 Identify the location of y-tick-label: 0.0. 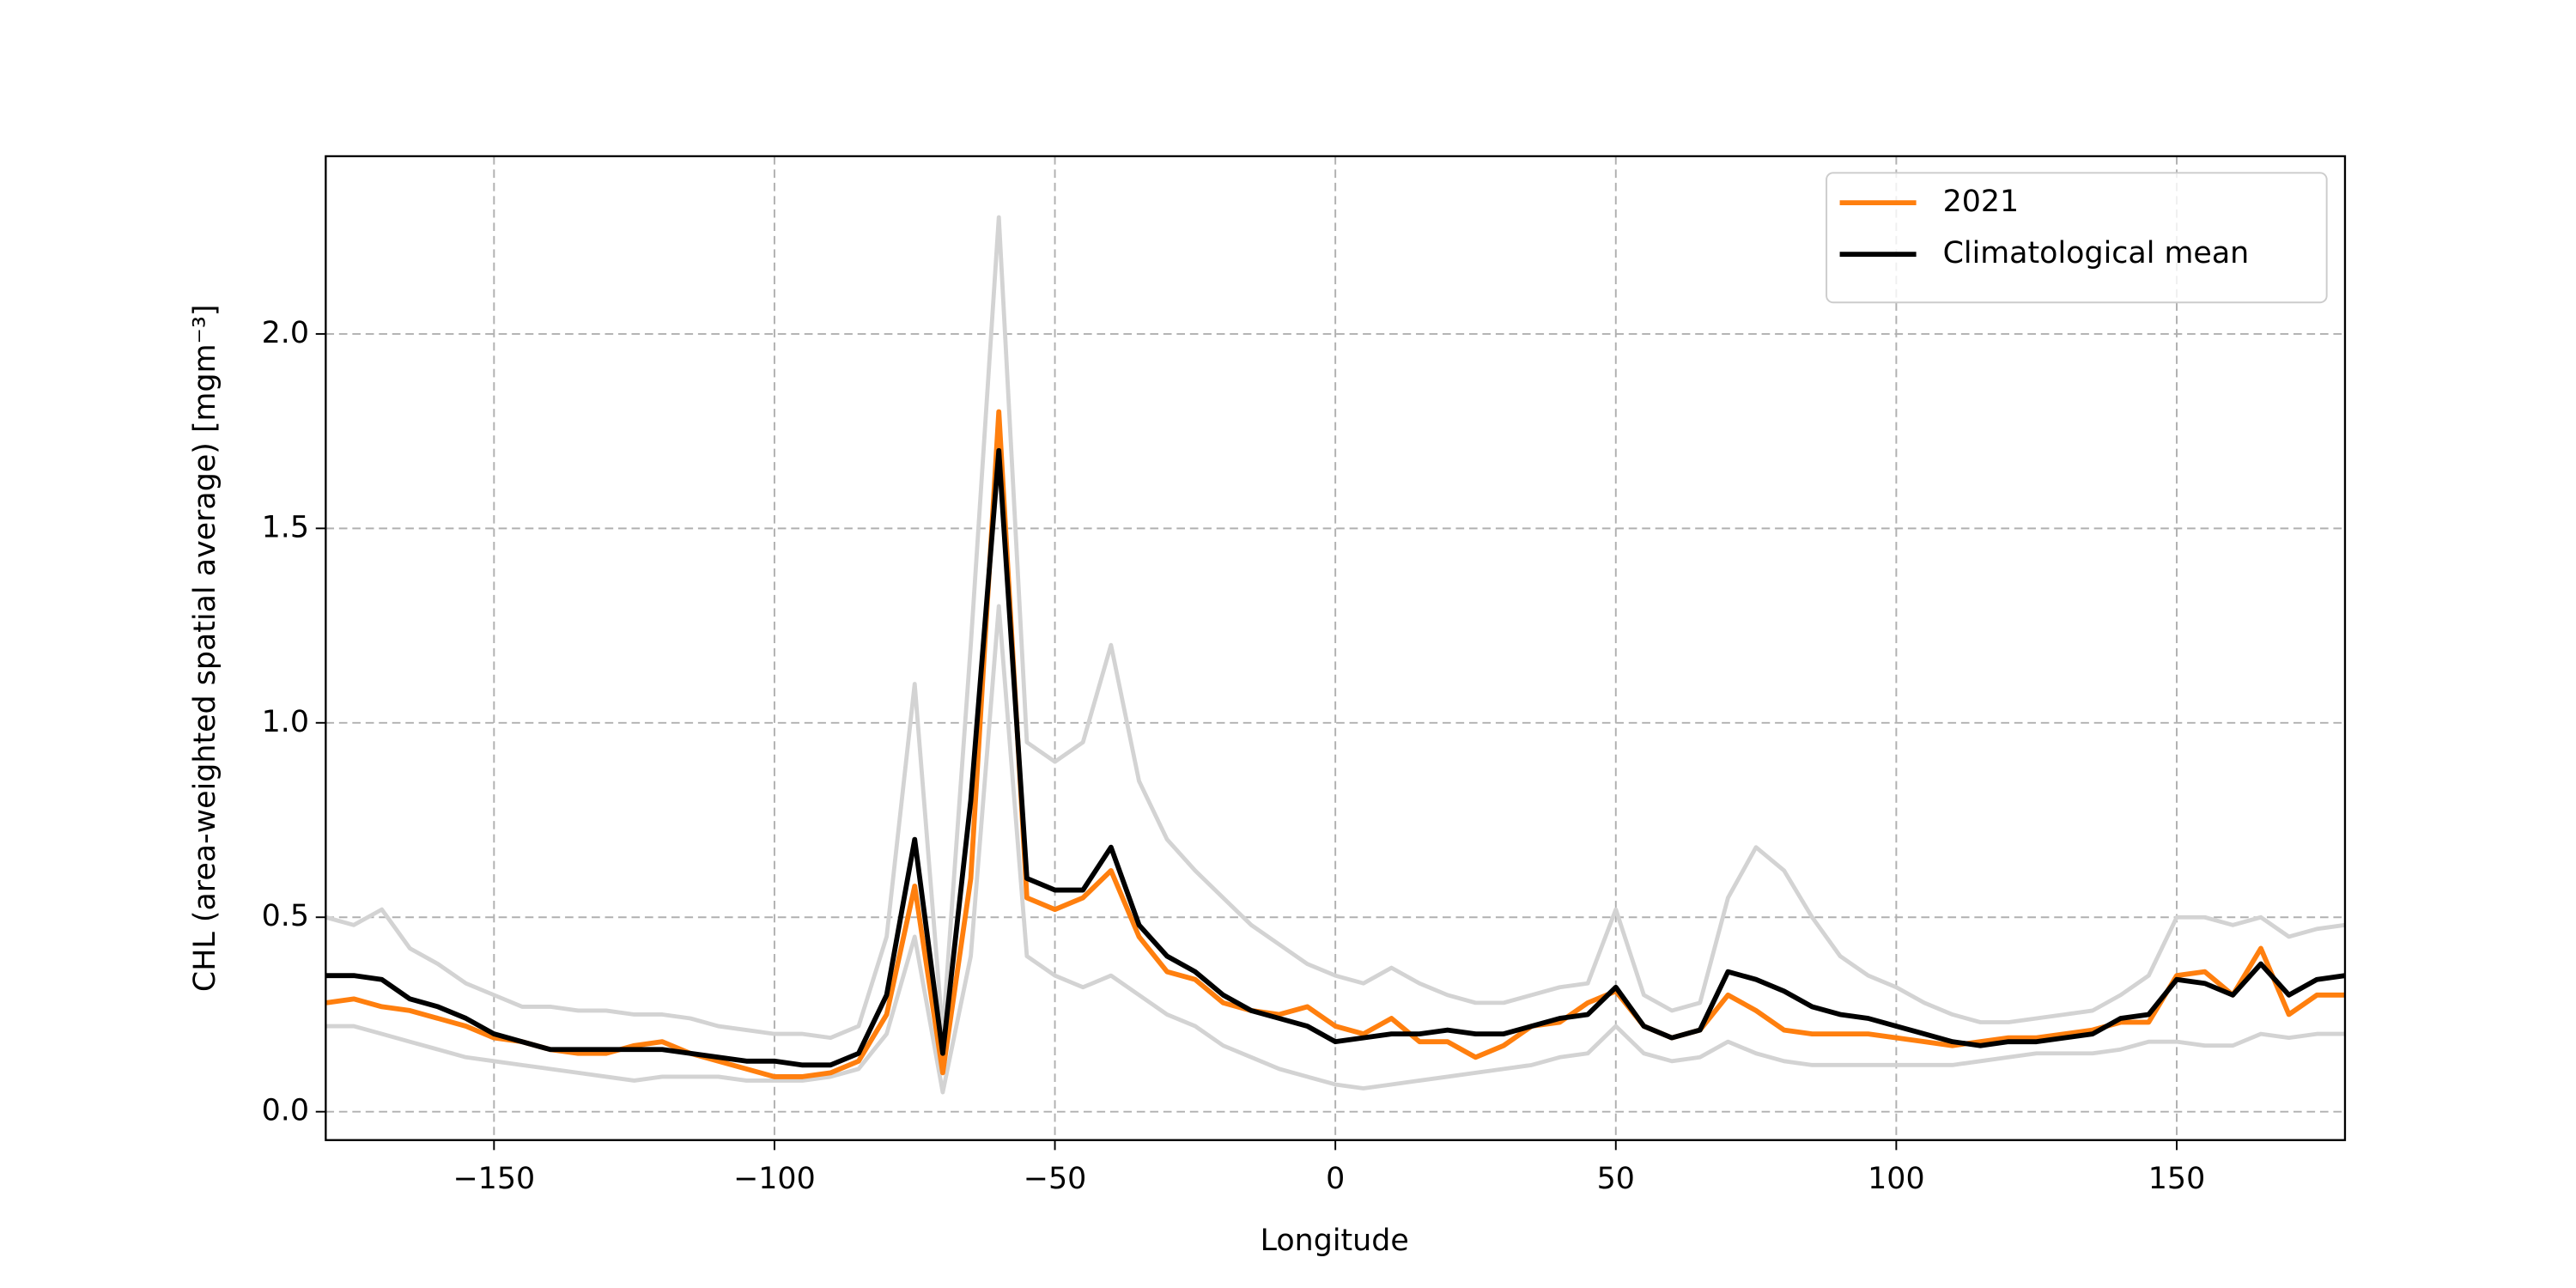
(285, 1111).